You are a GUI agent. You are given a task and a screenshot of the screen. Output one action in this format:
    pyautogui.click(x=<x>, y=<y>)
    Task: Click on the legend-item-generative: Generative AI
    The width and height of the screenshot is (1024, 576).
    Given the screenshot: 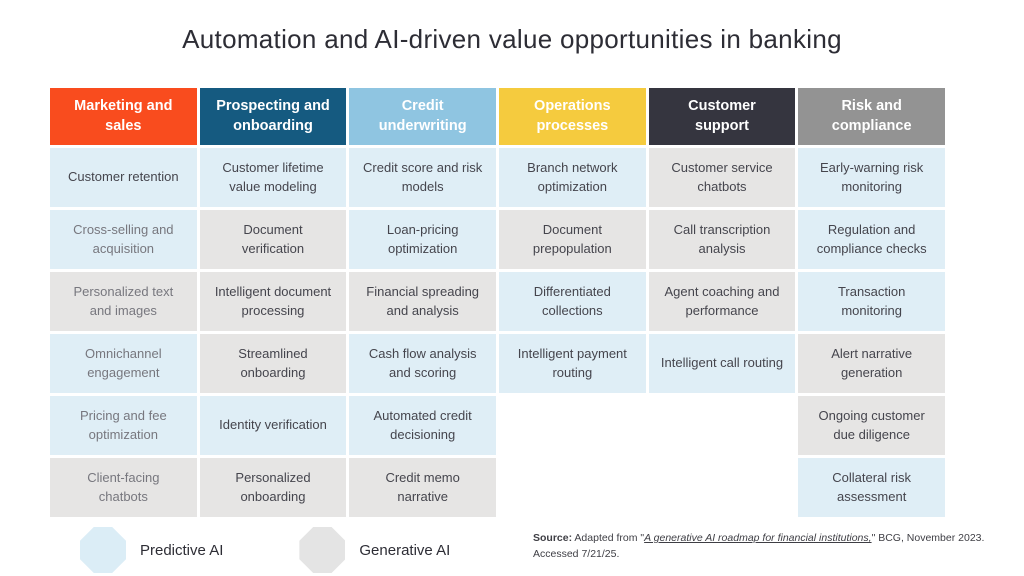 What is the action you would take?
    pyautogui.click(x=374, y=550)
    